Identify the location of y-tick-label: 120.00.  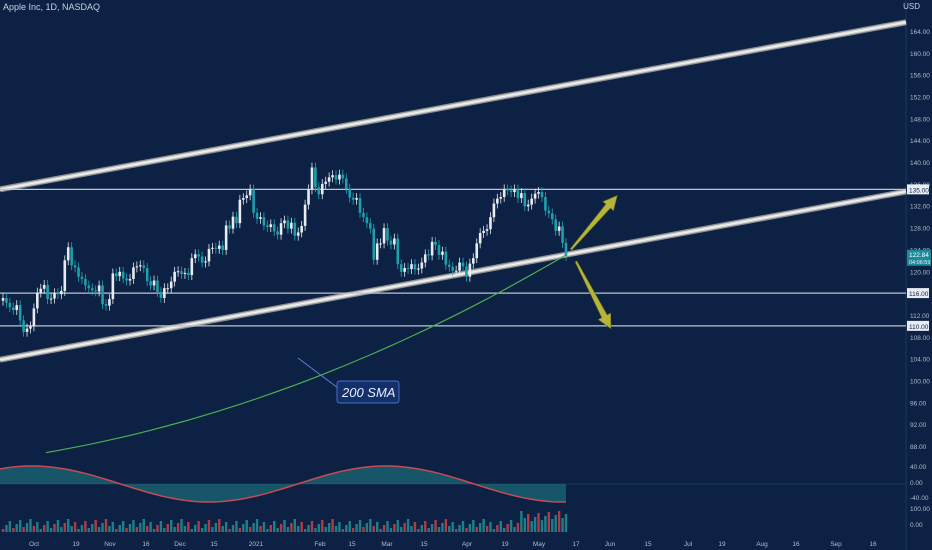
(920, 272).